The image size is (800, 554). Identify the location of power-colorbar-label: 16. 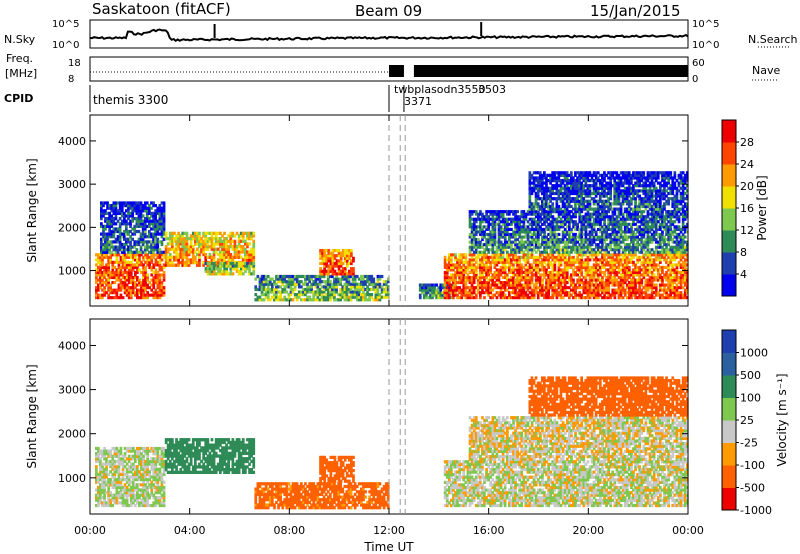
(747, 208).